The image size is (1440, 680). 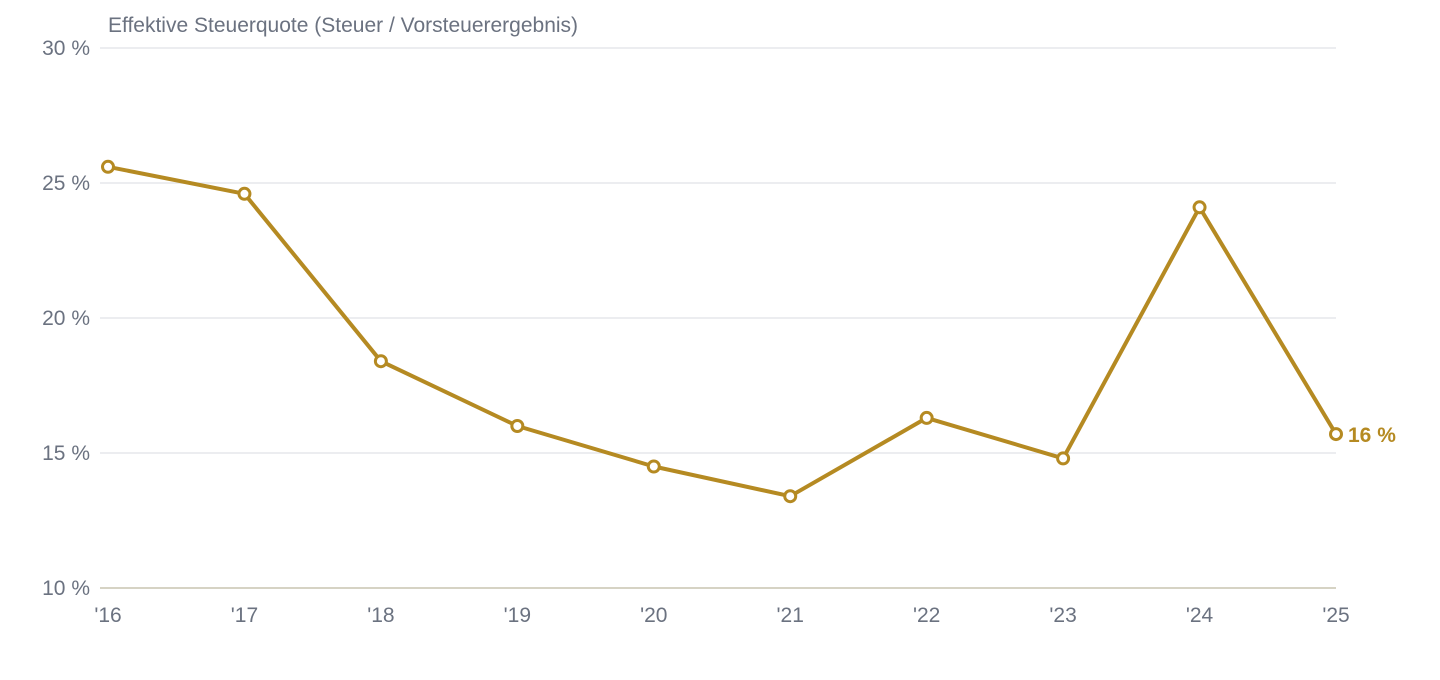 I want to click on x-tick-label: '19, so click(x=517, y=615).